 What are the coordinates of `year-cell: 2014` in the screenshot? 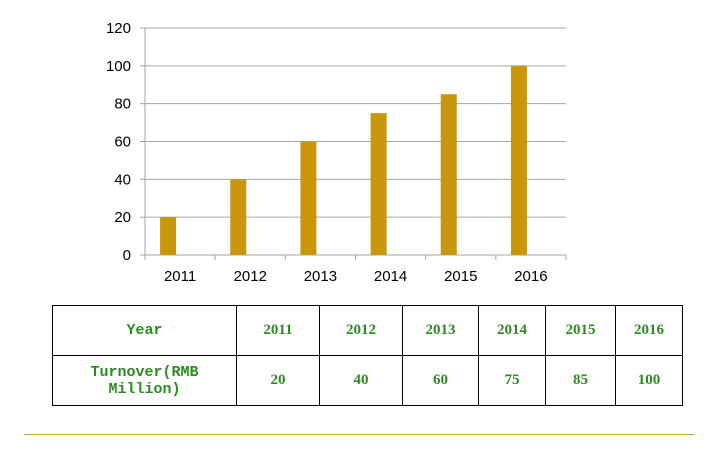 It's located at (512, 330).